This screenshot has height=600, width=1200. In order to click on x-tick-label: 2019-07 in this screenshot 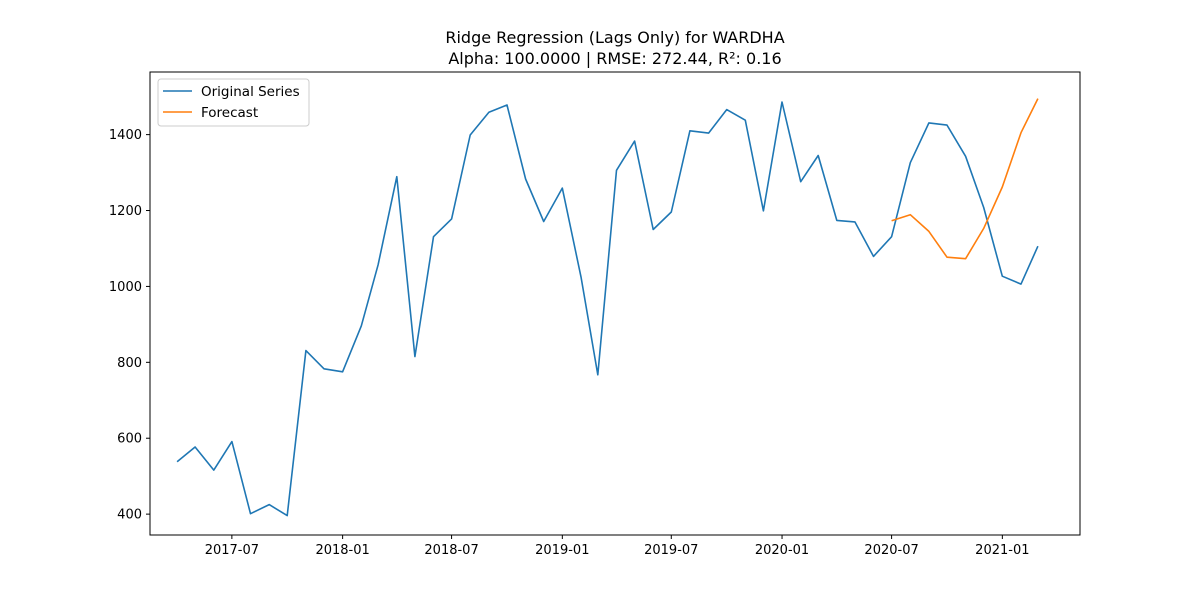, I will do `click(671, 550)`.